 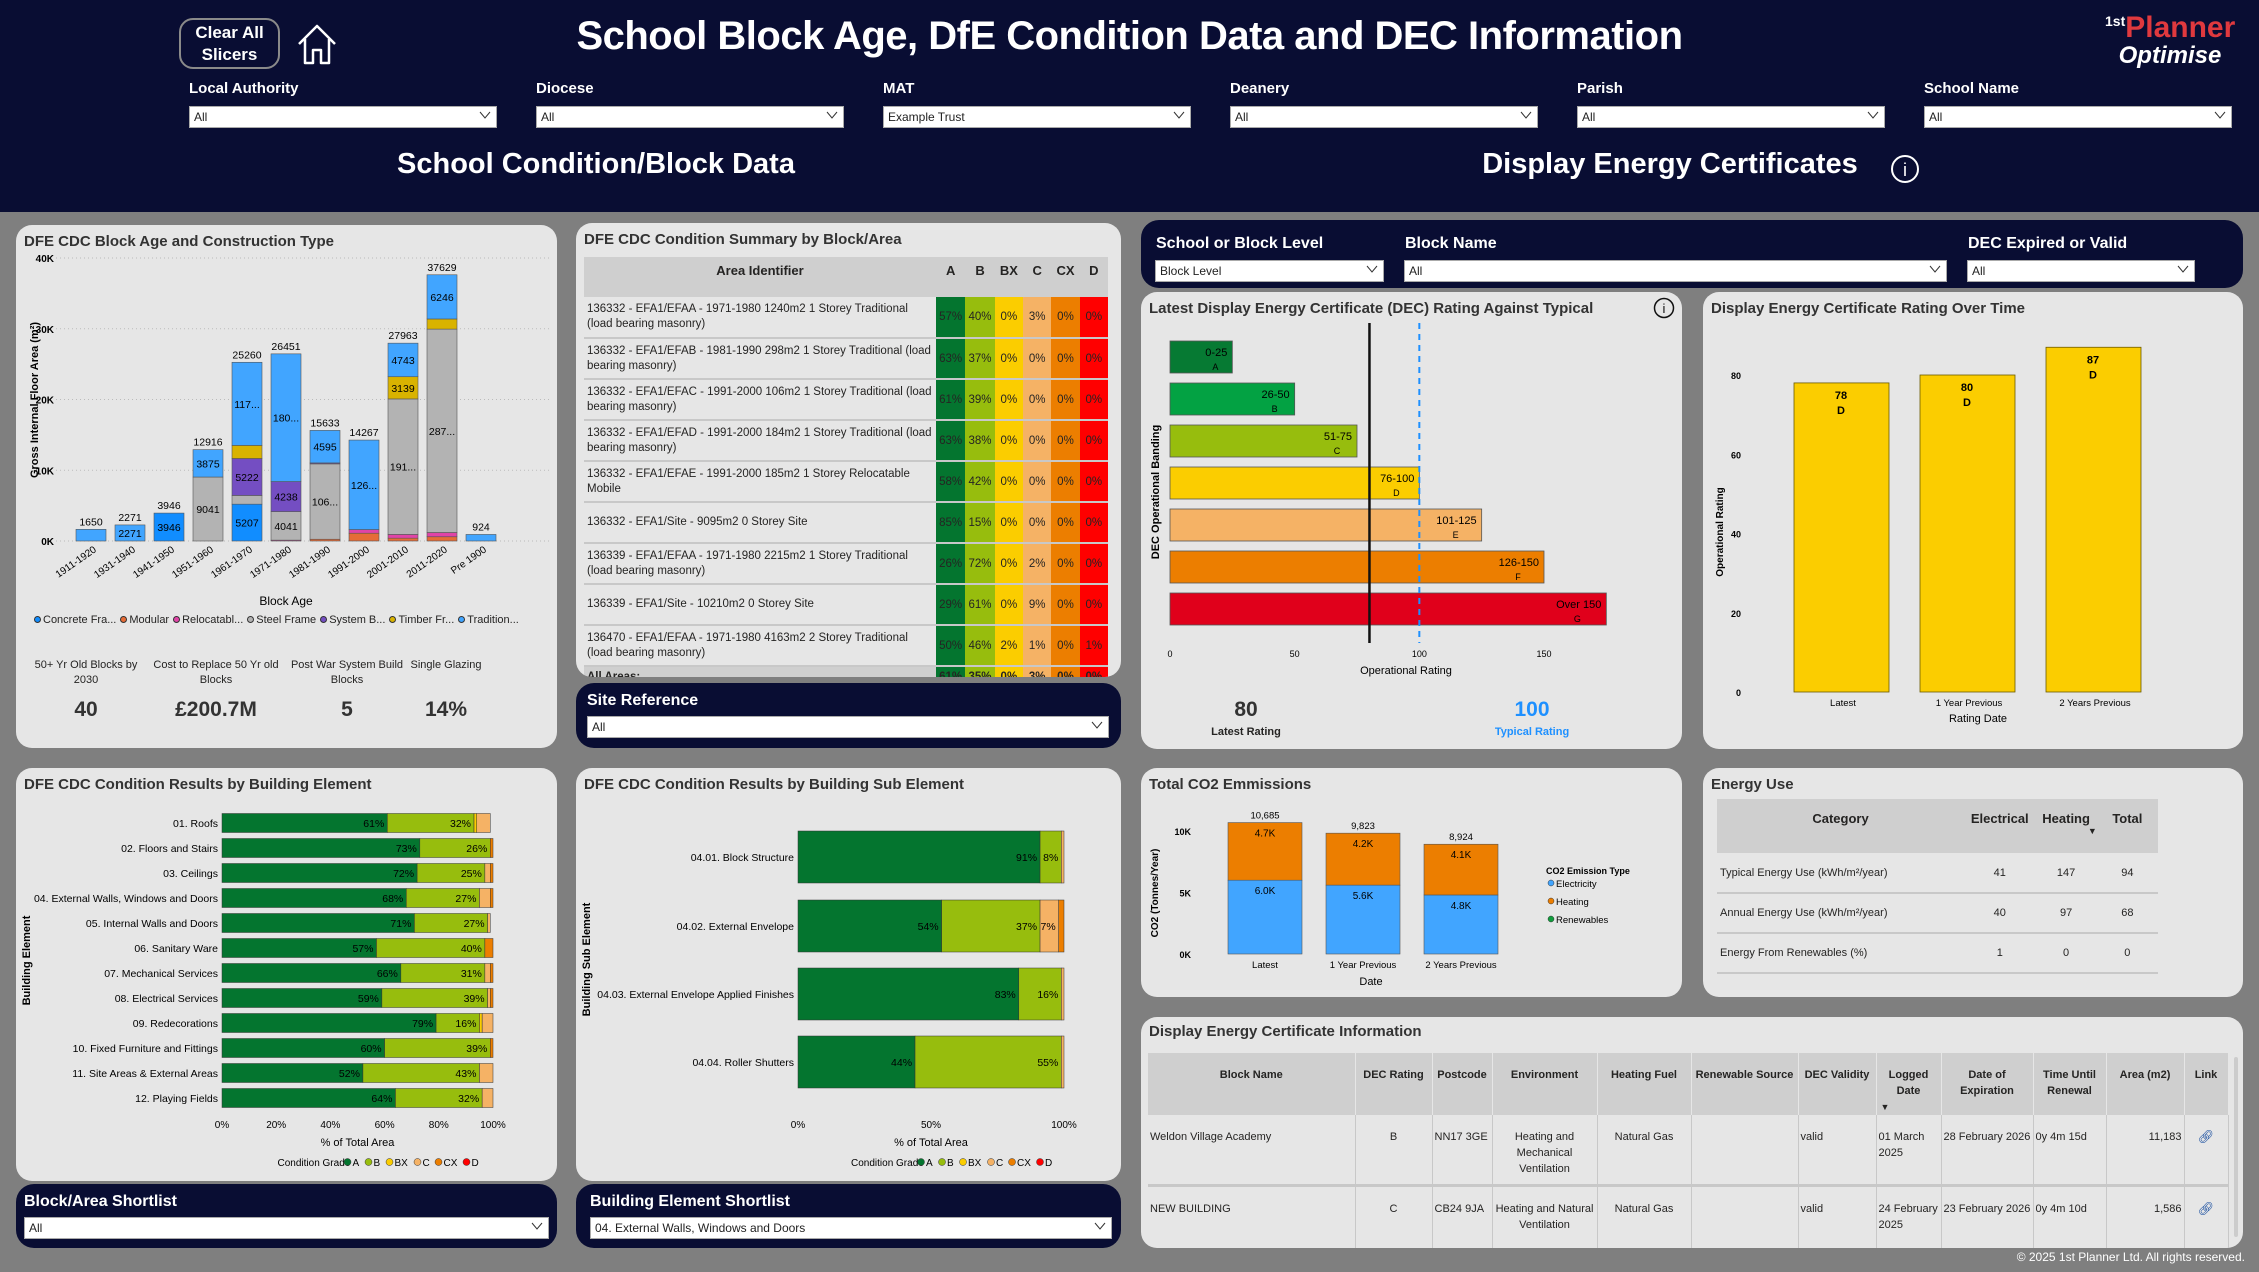 I want to click on table-header-row: Area Identifier A B BX C CX D, so click(x=846, y=277).